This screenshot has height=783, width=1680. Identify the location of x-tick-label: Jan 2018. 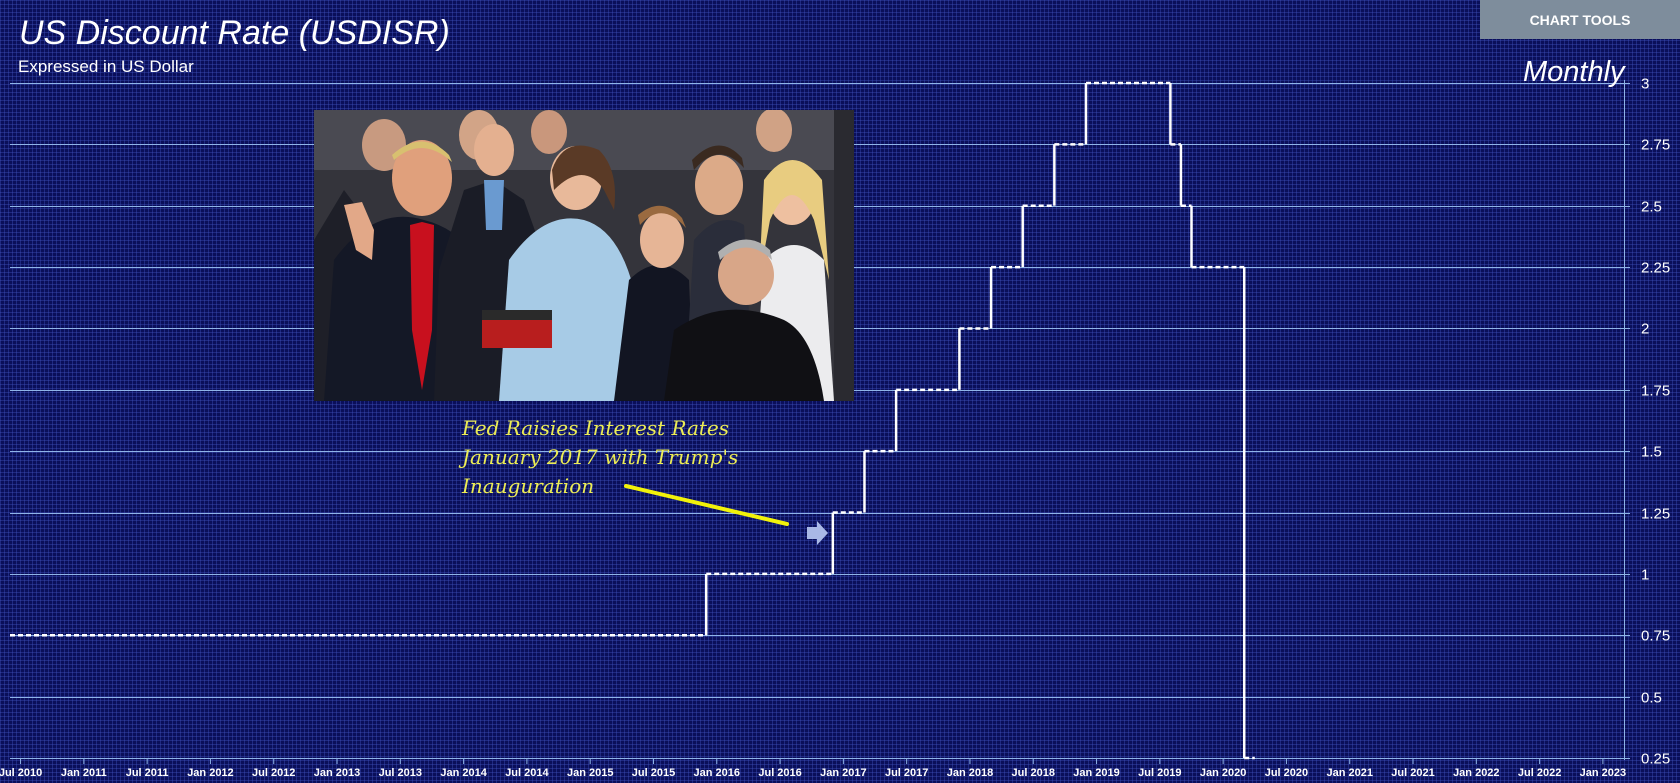
(970, 773).